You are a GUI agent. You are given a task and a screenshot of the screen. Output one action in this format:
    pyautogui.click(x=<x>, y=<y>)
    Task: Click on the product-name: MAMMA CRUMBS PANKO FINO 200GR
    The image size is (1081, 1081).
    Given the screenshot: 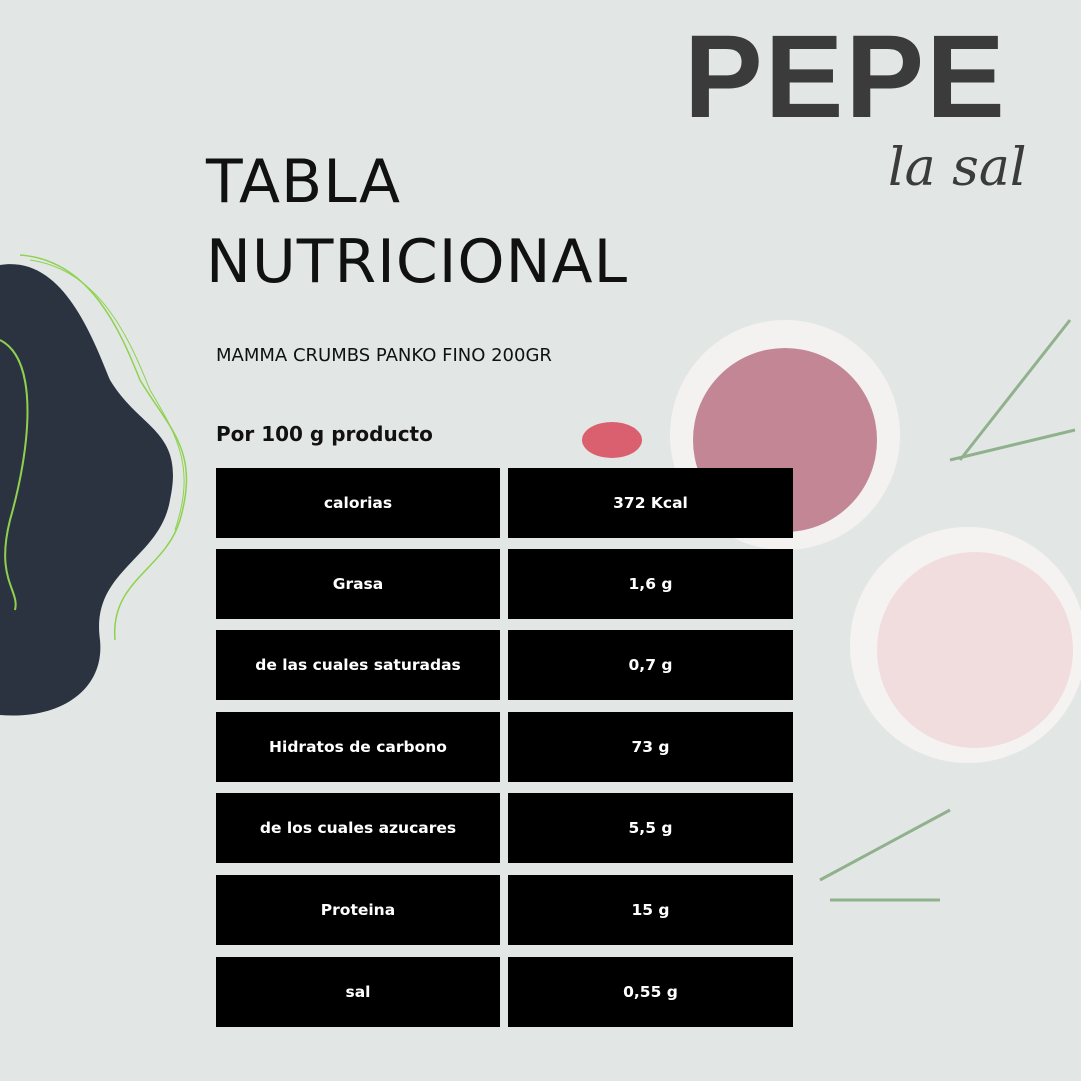 What is the action you would take?
    pyautogui.click(x=384, y=355)
    